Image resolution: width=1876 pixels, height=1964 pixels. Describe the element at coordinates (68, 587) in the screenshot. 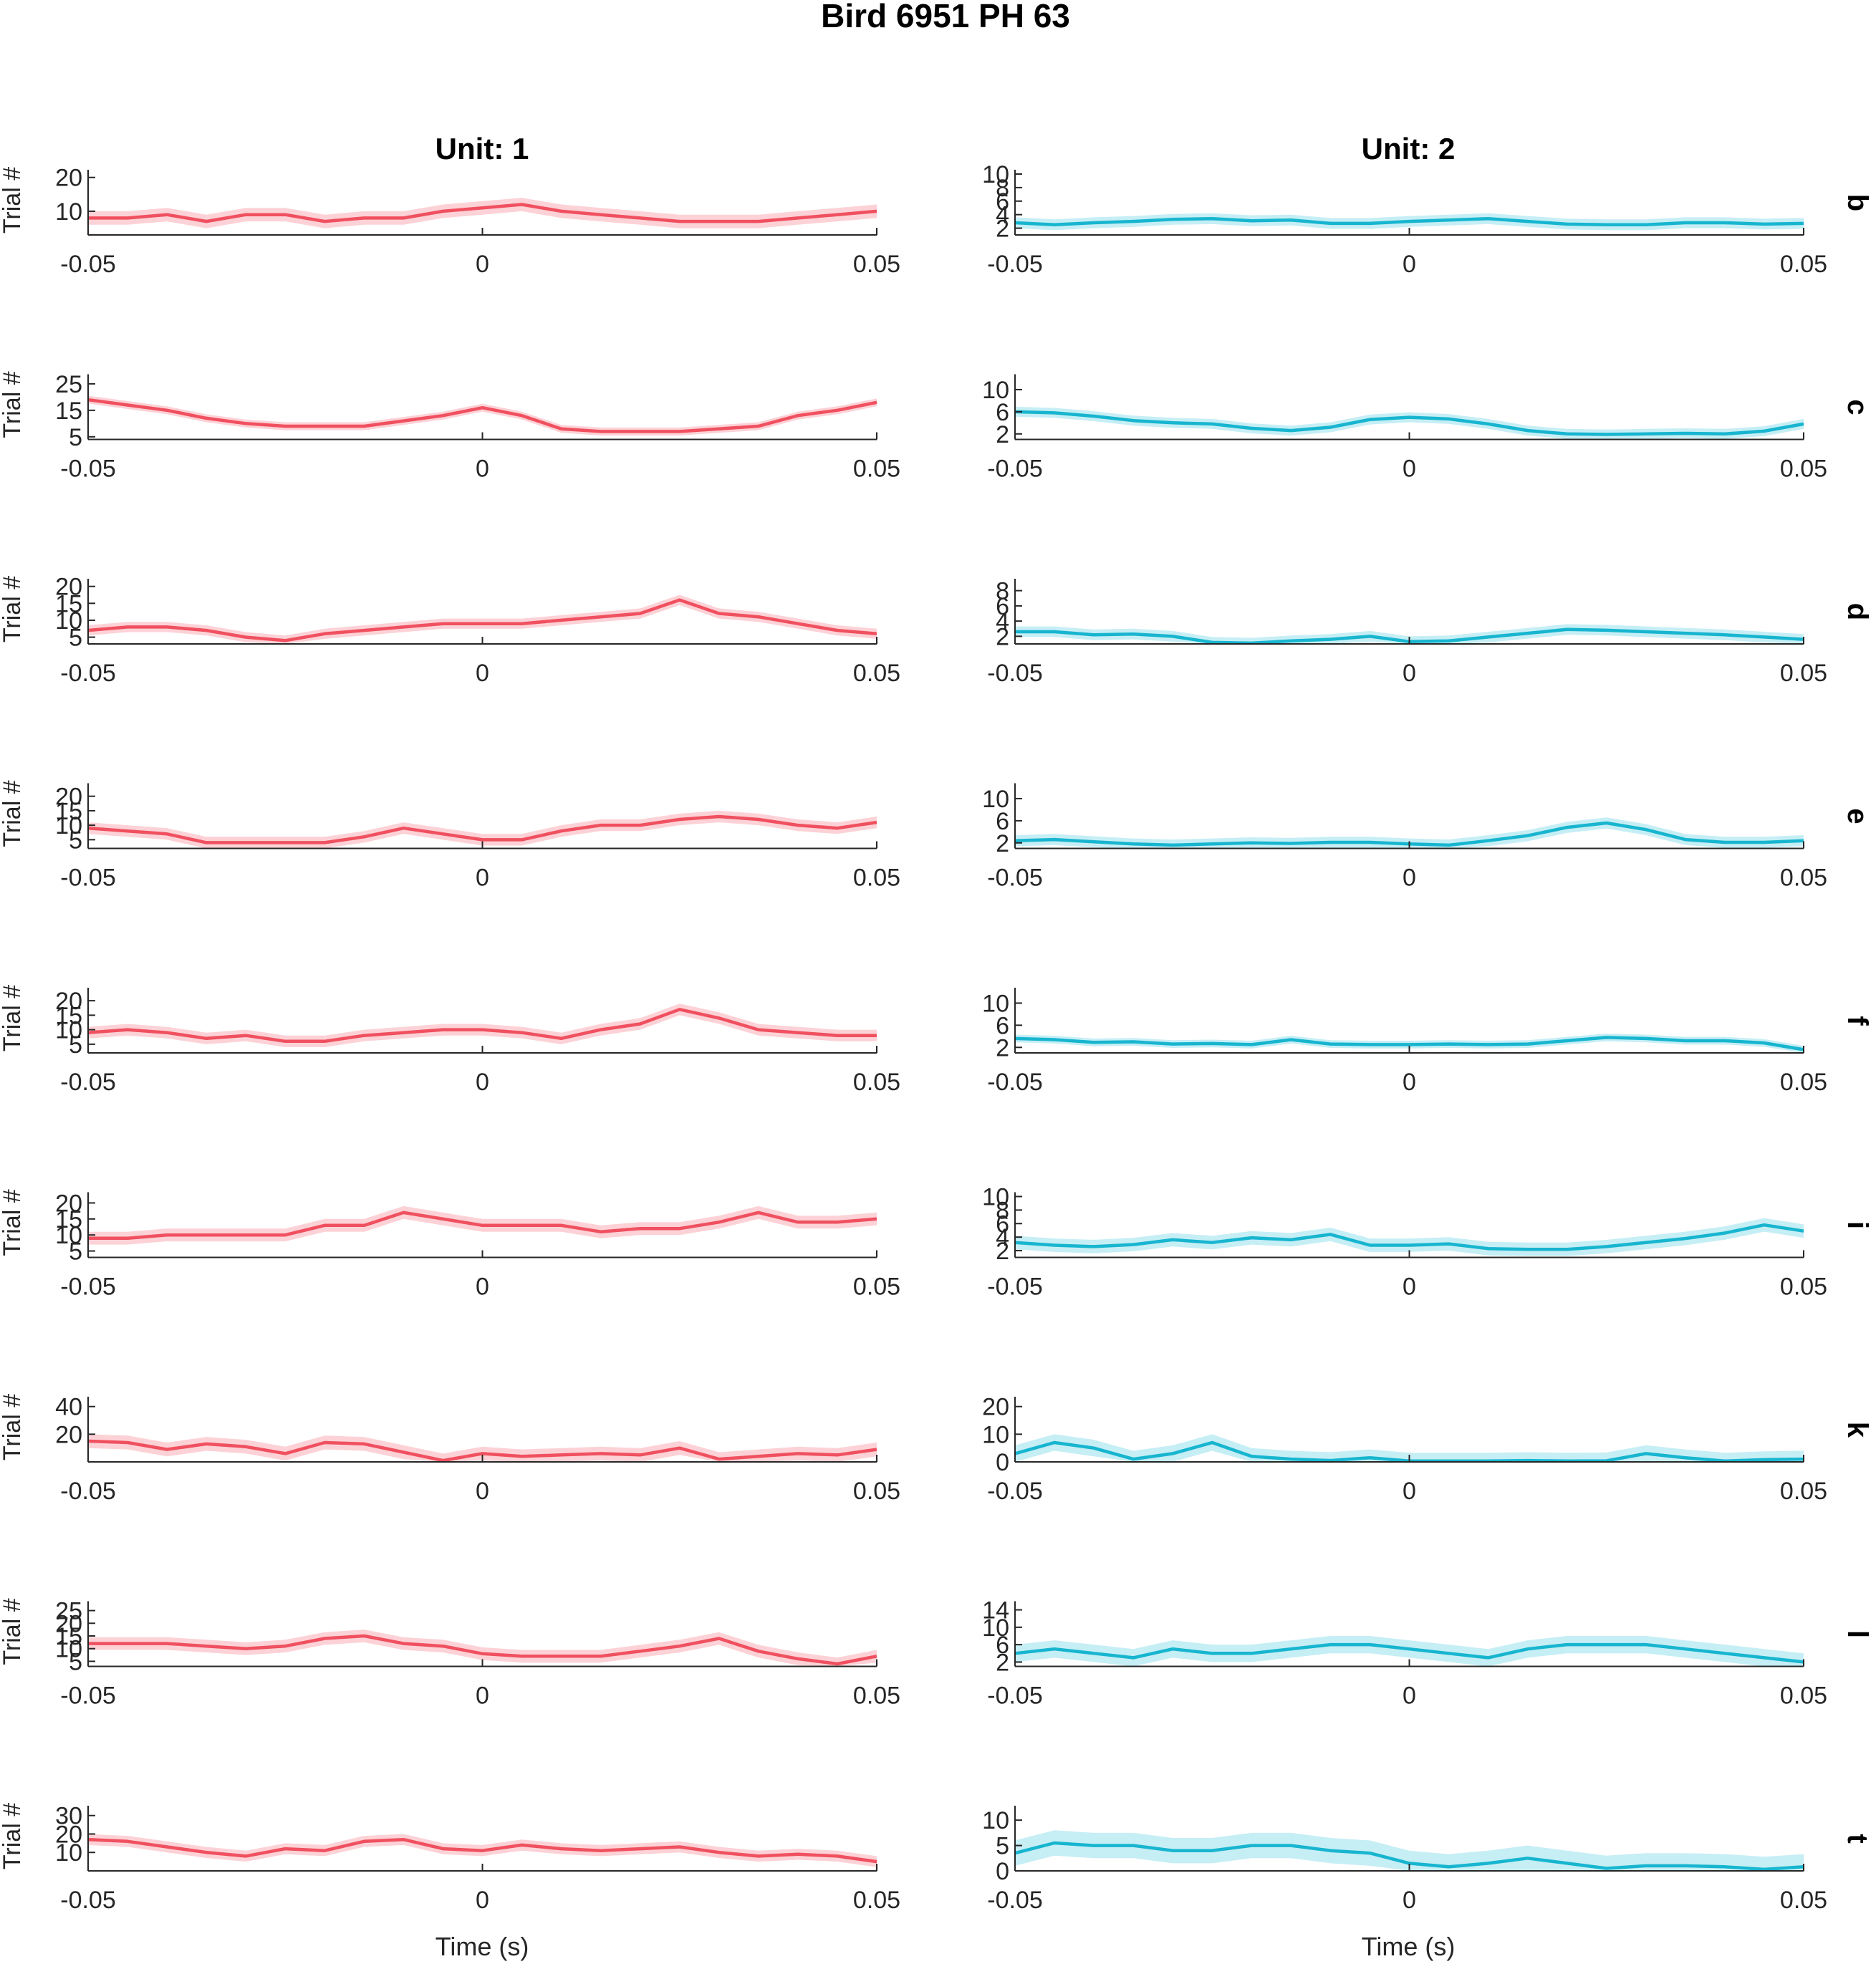

I see `panel-d-unit1-ytick-label: 20` at that location.